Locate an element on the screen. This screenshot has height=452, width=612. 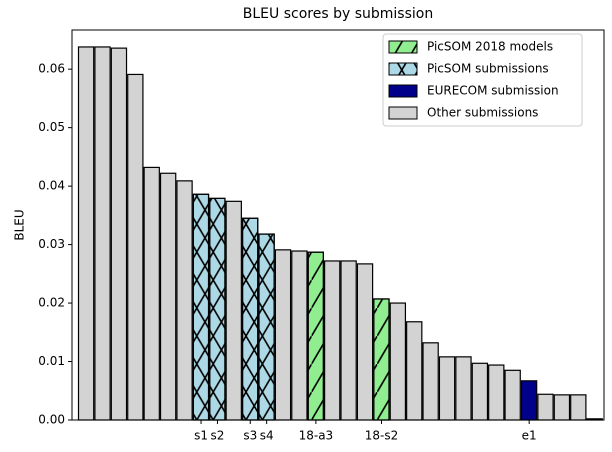
y-tick-label: 0.03 is located at coordinates (51, 244).